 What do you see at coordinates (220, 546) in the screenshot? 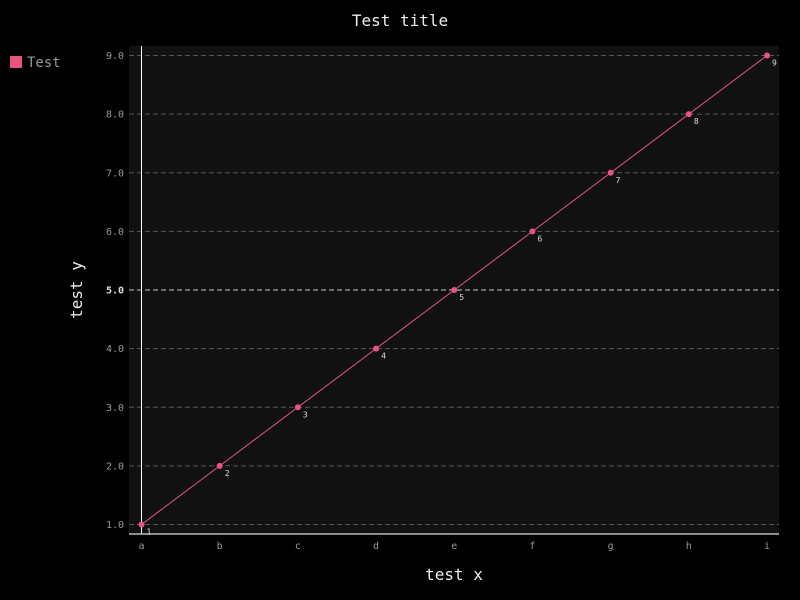
I see `x-tick-label: b` at bounding box center [220, 546].